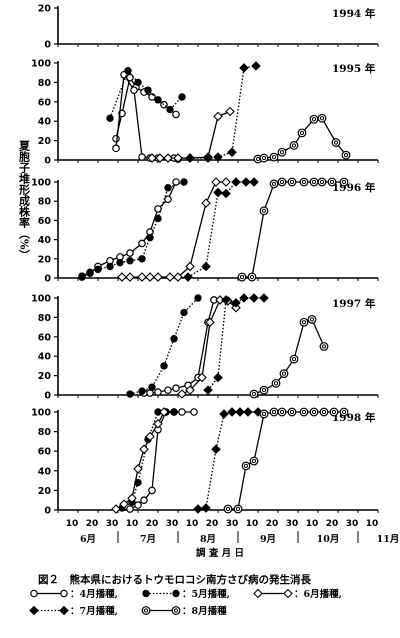 This screenshot has height=638, width=400. I want to click on legend: ：4月播種, ：5月播種, ：6月播種, ：7月播種, ：8月播種, so click(185, 602).